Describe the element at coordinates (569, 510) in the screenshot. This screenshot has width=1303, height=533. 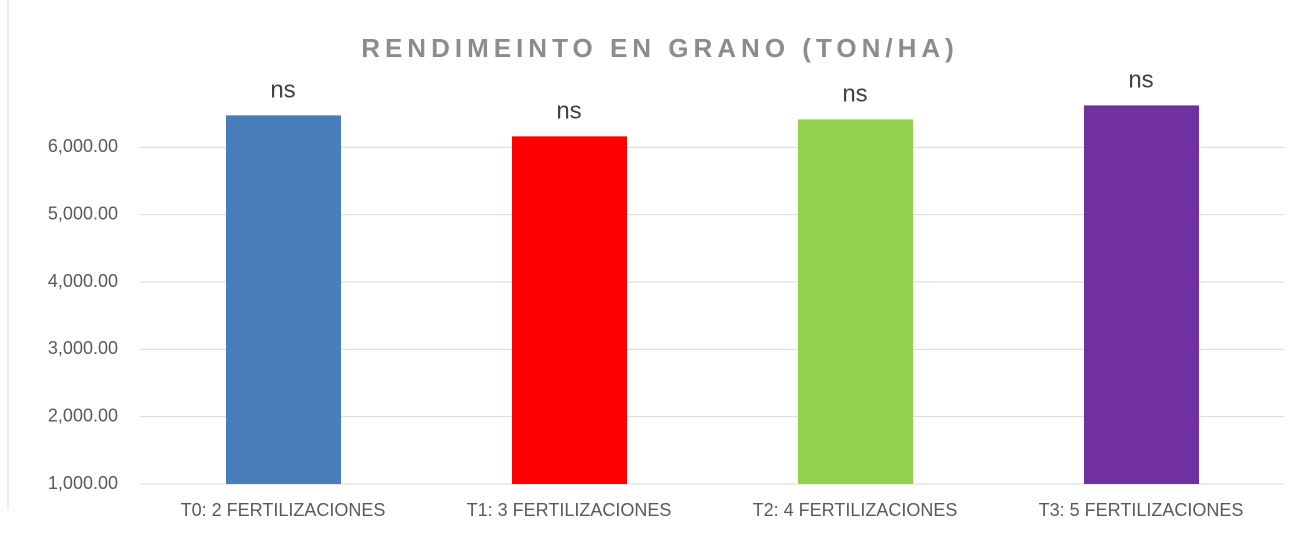
I see `x-tick-label: T1: 3 FERTILIZACIONES` at that location.